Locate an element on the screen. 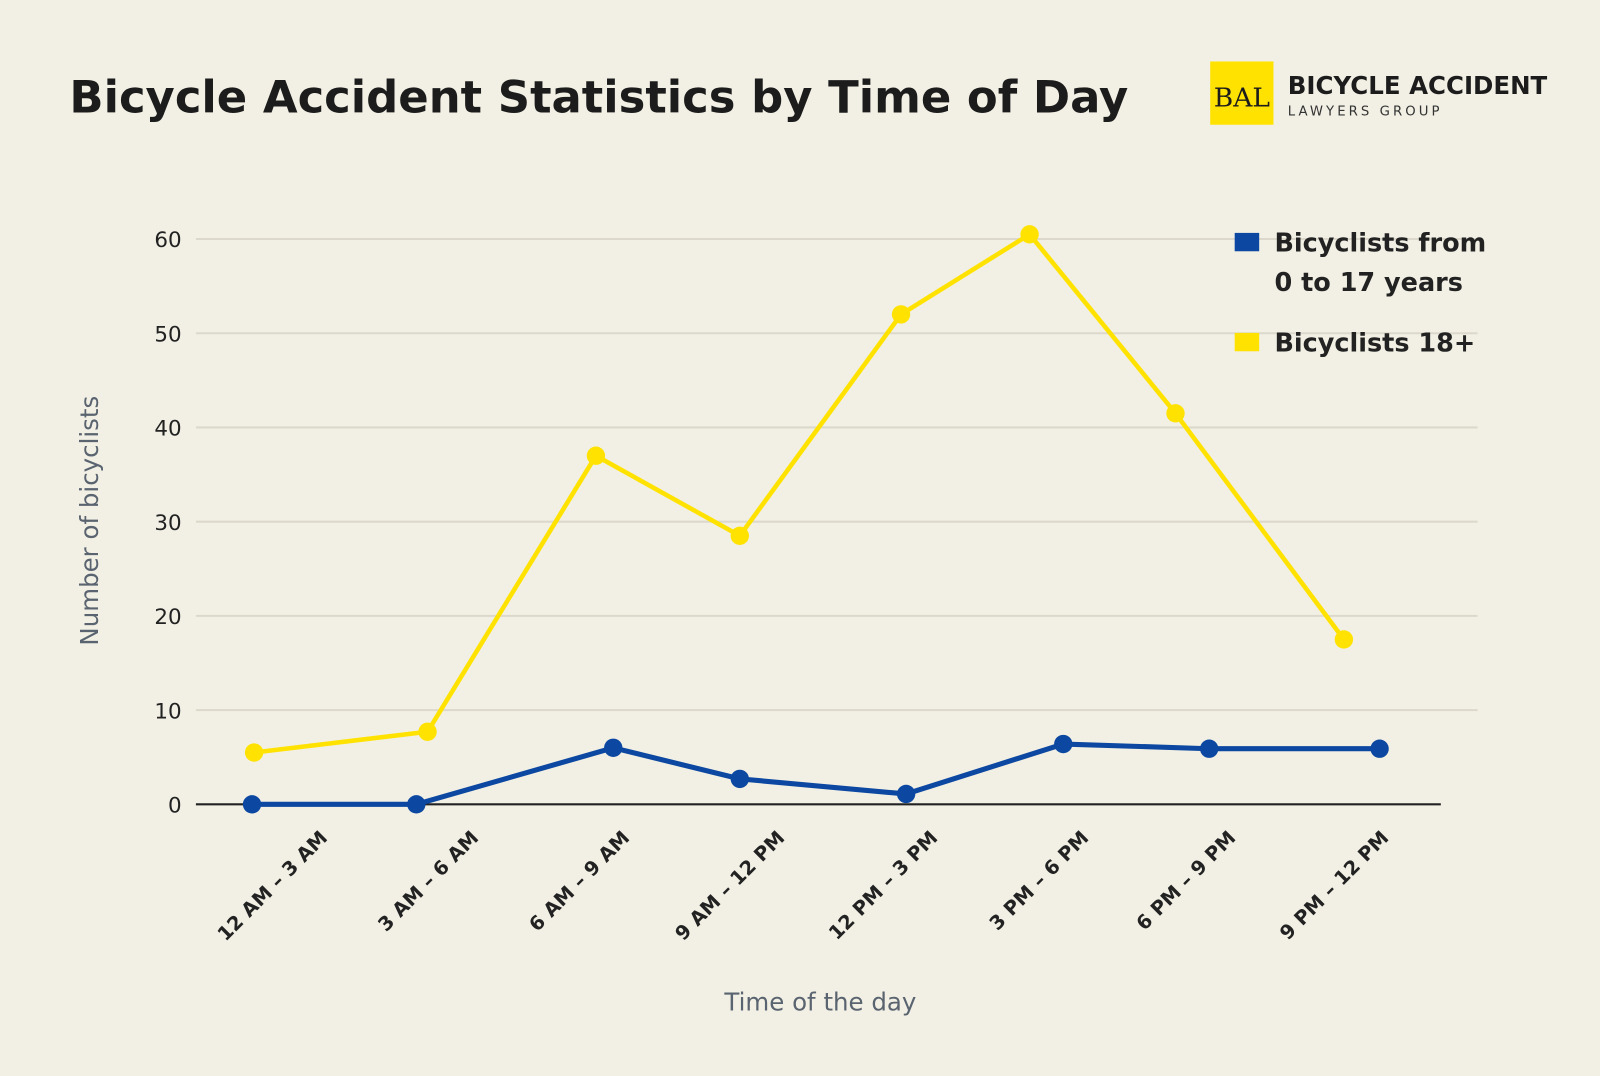 This screenshot has height=1076, width=1600. y-tick-label: 40 is located at coordinates (167, 429).